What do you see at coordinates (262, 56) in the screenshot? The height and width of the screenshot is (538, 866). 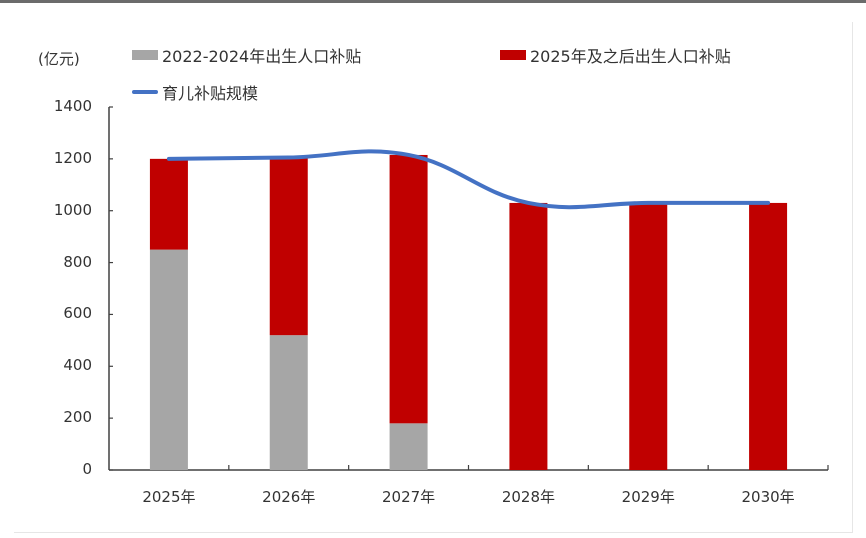 I see `legend-label: 2022-2024年出生人口补贴` at bounding box center [262, 56].